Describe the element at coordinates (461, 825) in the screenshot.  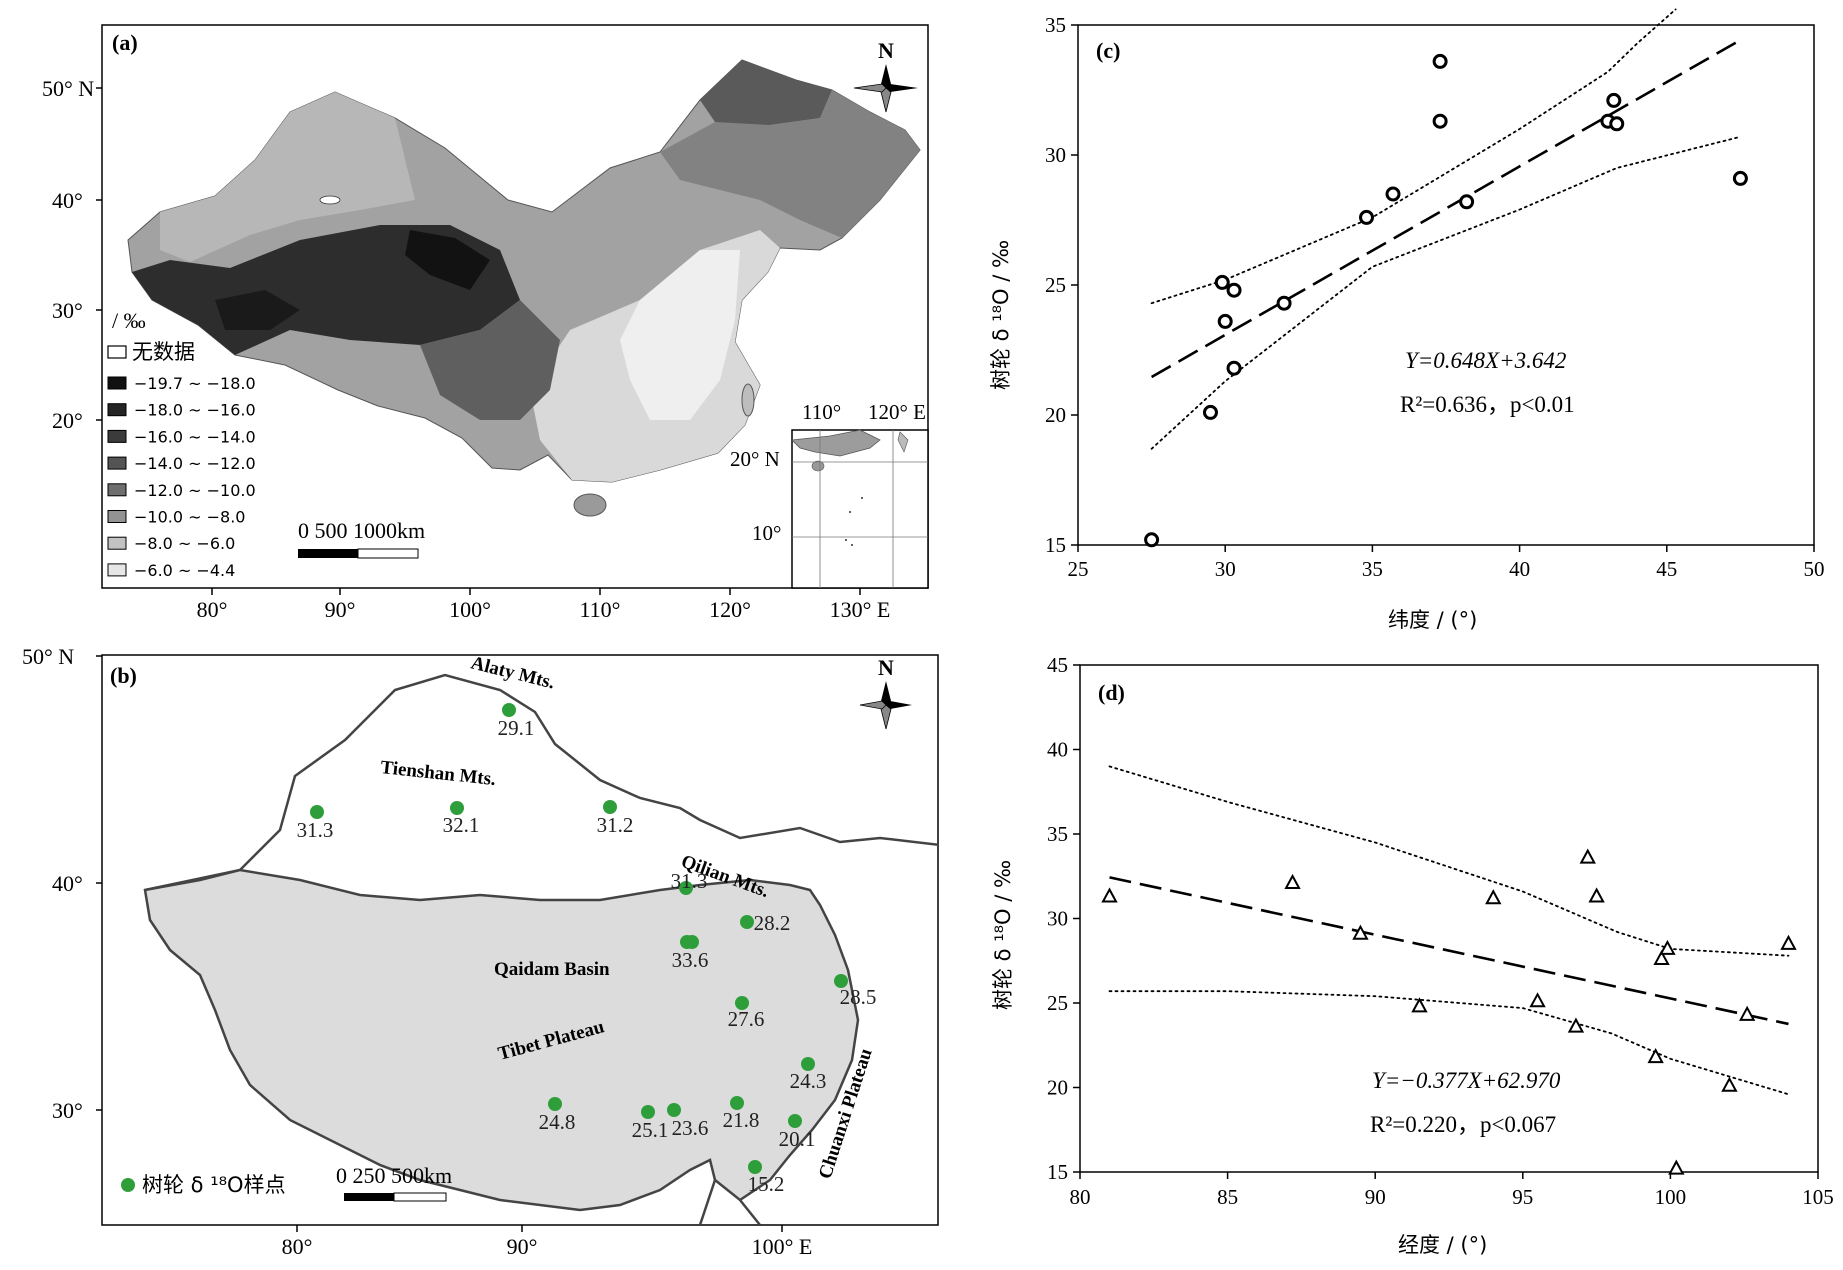
I see `sample-site-value: 32.1` at that location.